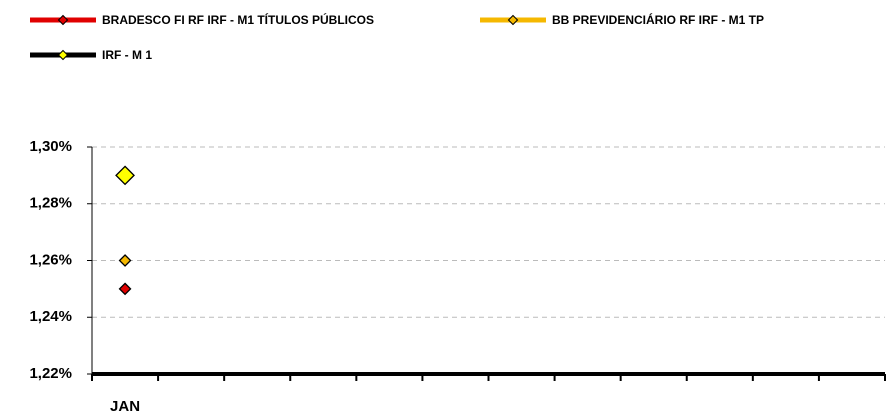  Describe the element at coordinates (50, 373) in the screenshot. I see `y-tick-label: 1,22%` at that location.